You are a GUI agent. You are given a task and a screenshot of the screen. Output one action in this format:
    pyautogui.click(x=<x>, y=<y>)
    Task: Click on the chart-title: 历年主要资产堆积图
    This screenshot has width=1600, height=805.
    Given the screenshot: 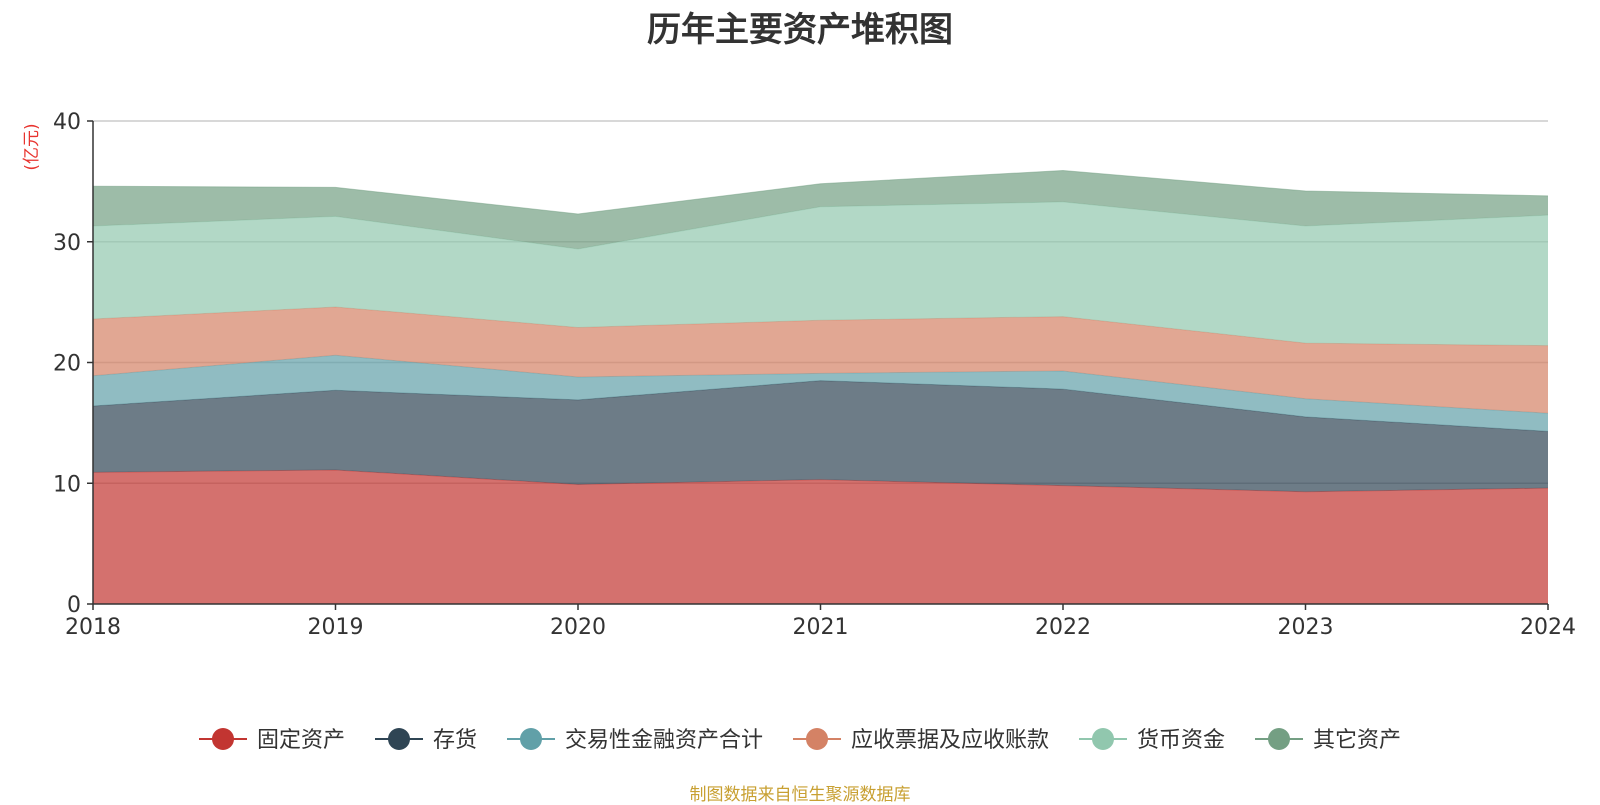 What is the action you would take?
    pyautogui.click(x=800, y=30)
    